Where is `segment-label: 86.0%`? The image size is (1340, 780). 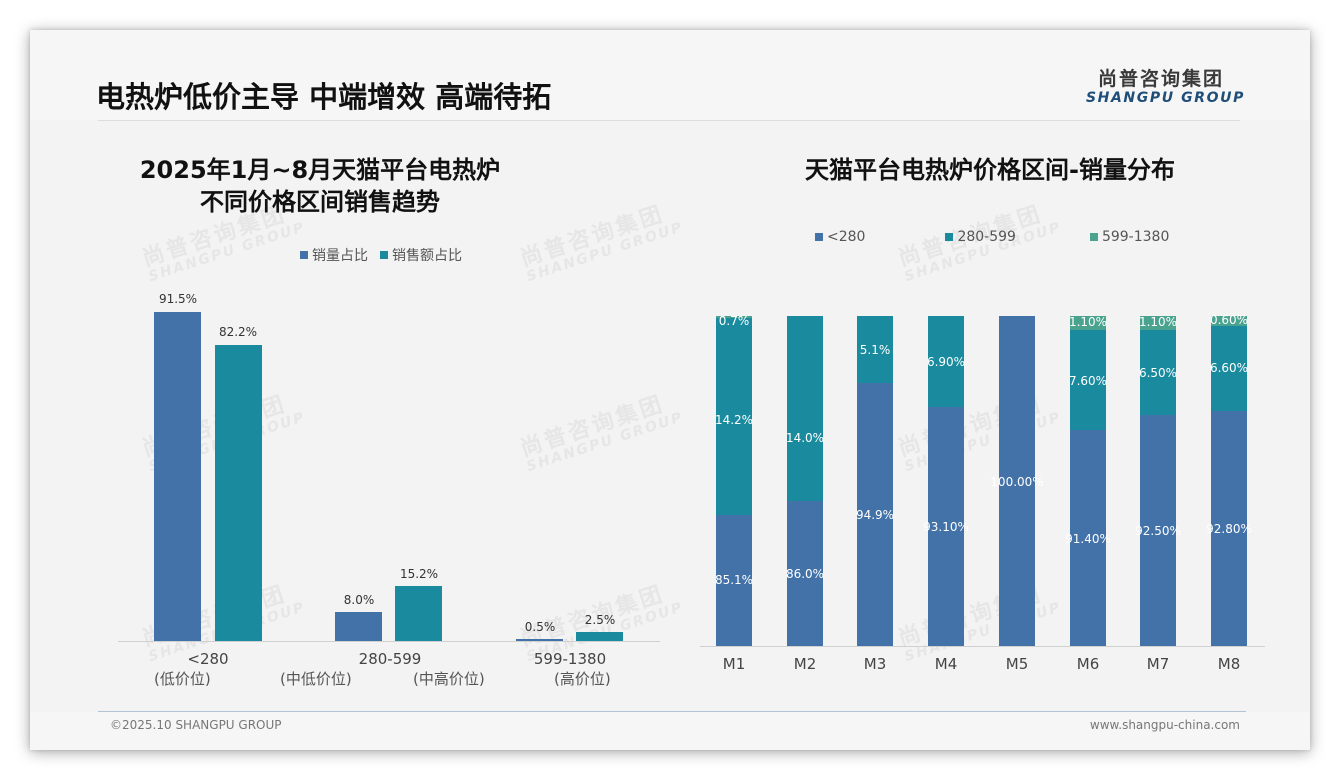 segment-label: 86.0% is located at coordinates (805, 574).